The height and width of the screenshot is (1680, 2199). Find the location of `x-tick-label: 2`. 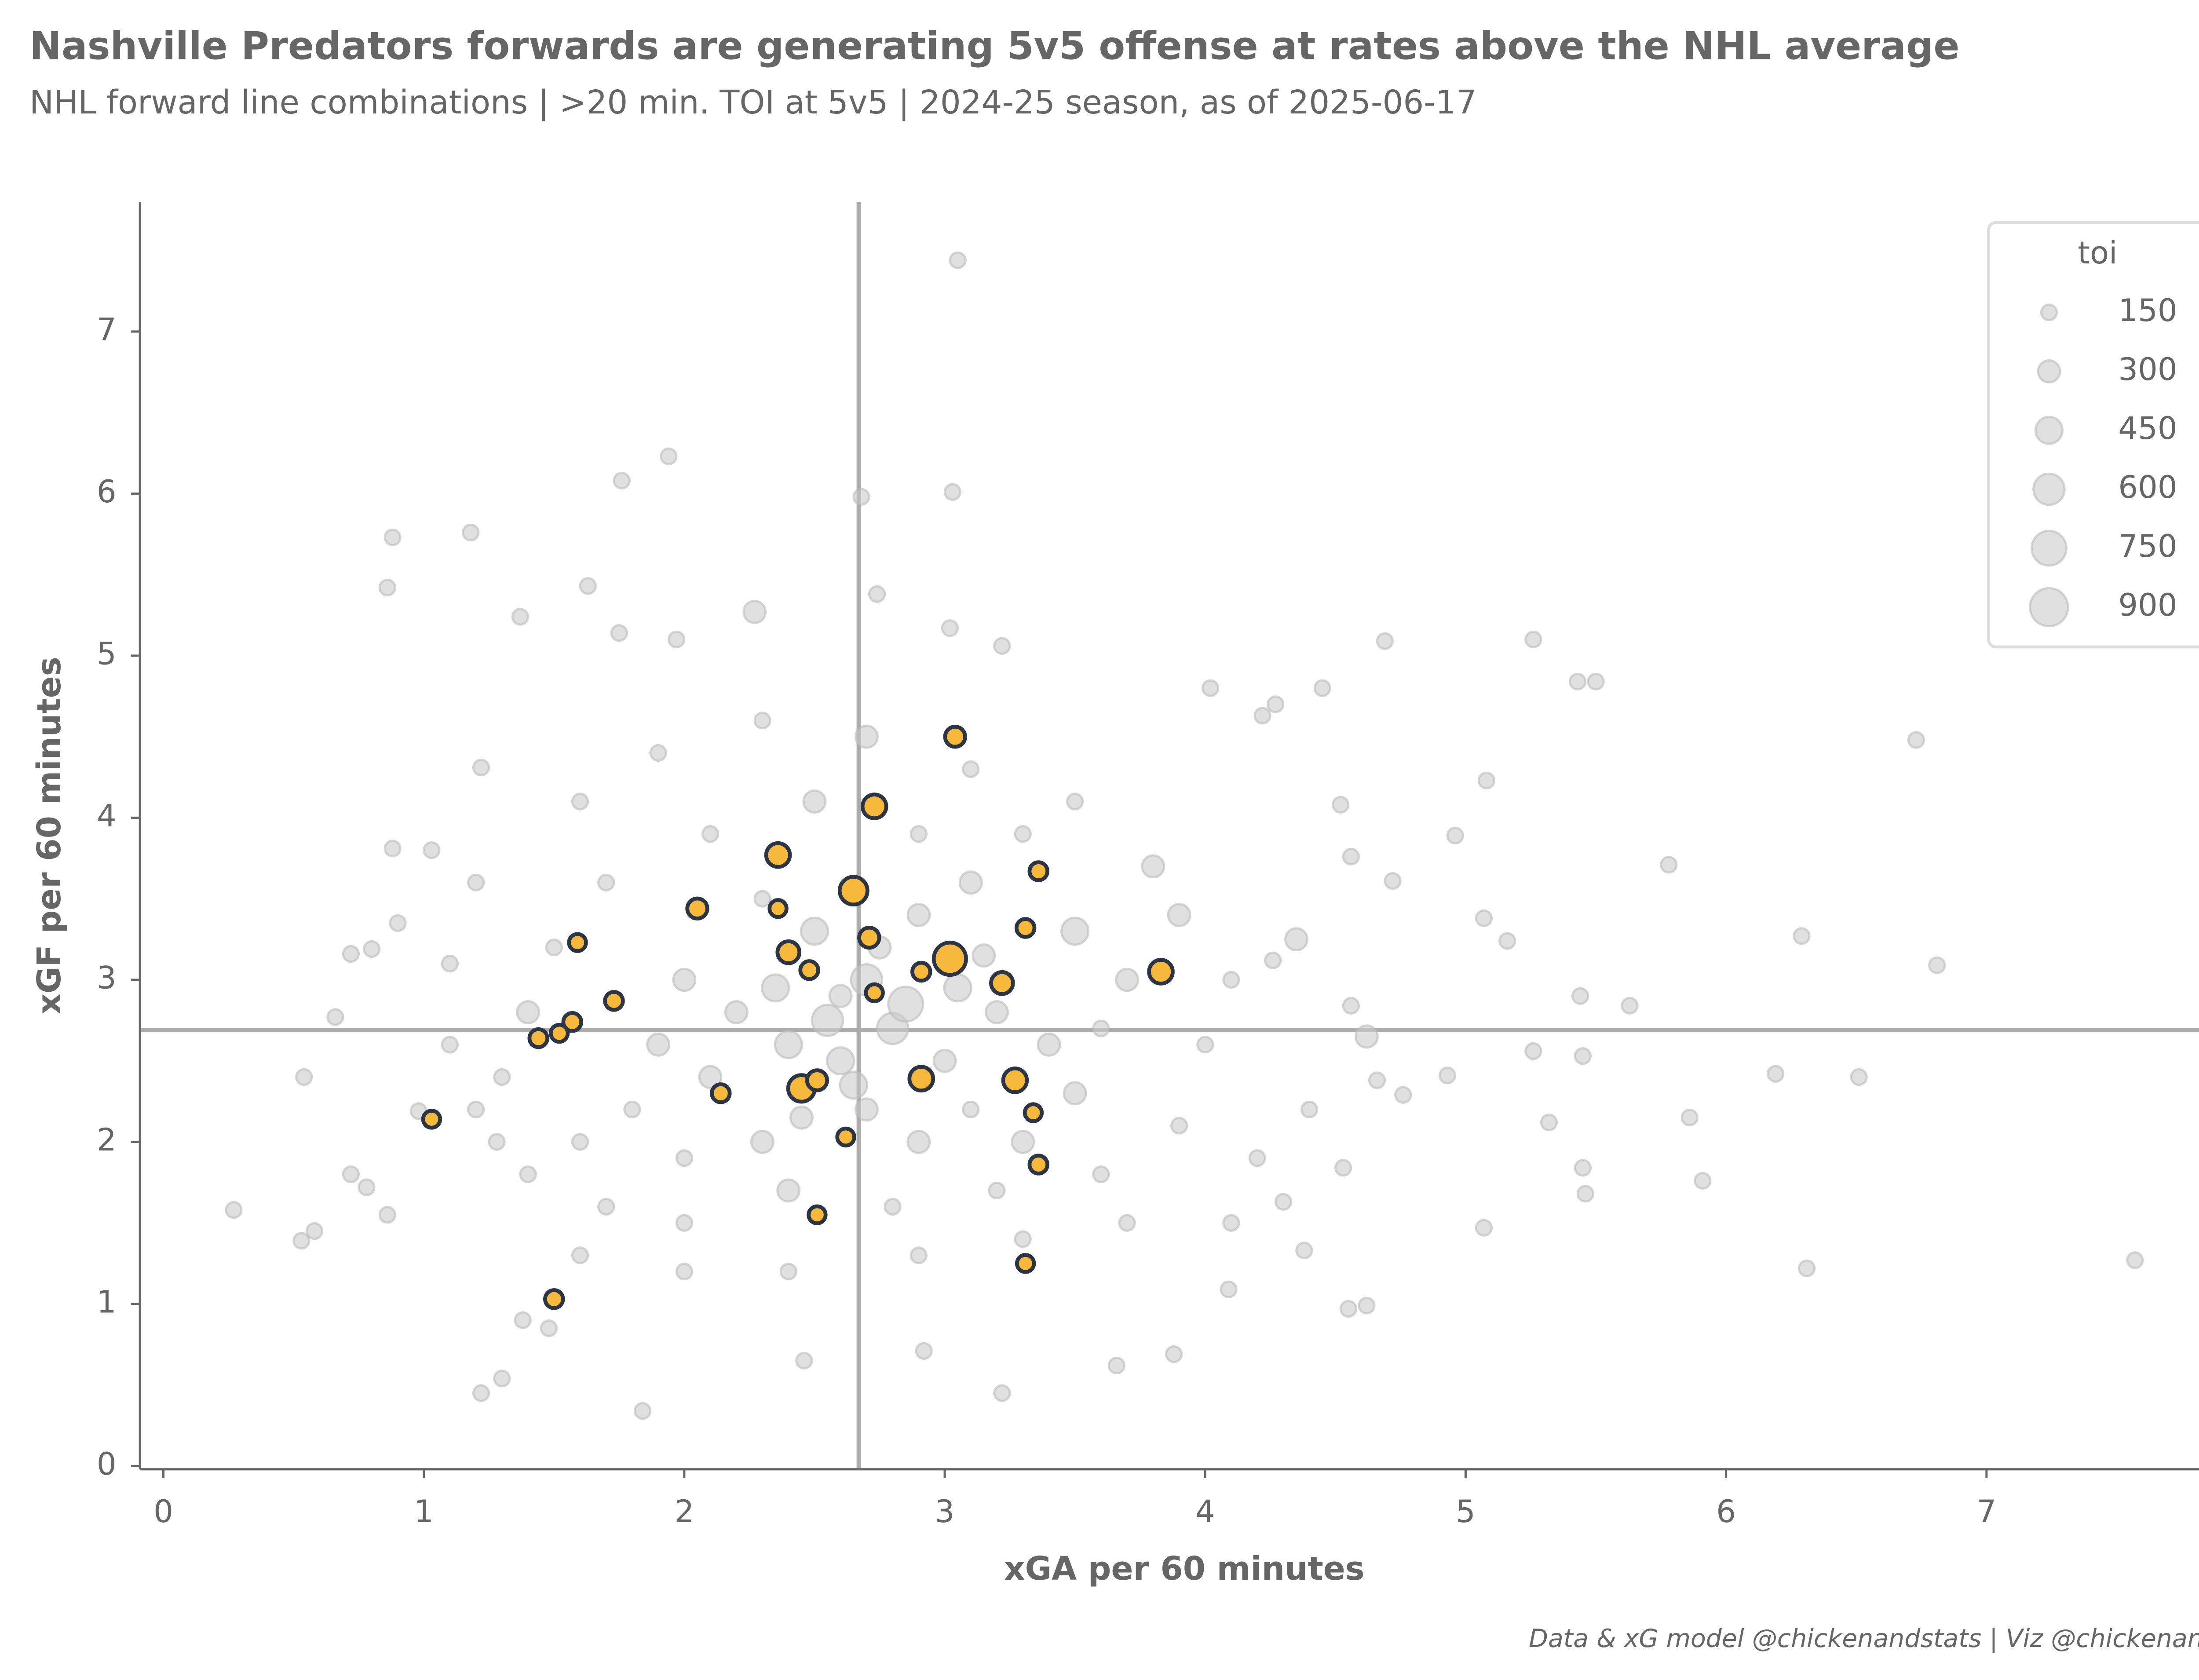

x-tick-label: 2 is located at coordinates (684, 1512).